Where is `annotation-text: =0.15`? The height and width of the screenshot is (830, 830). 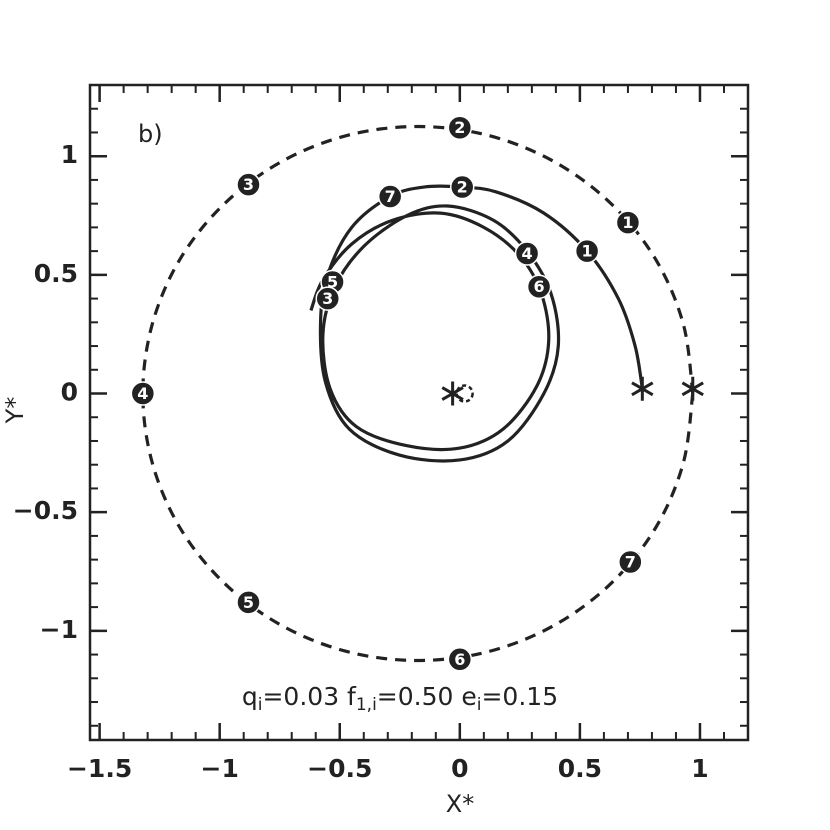
annotation-text: =0.15 is located at coordinates (519, 696).